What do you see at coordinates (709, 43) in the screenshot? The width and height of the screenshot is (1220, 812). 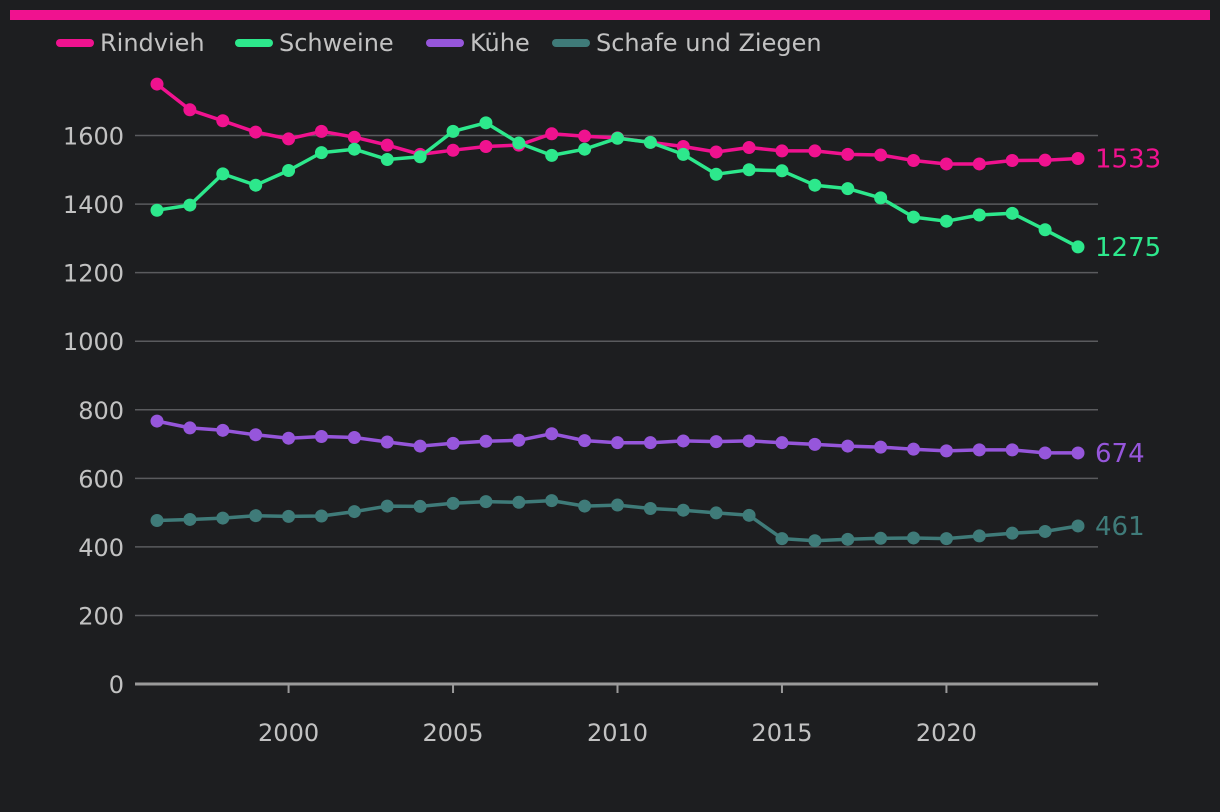 I see `legend-label: Schafe und Ziegen` at bounding box center [709, 43].